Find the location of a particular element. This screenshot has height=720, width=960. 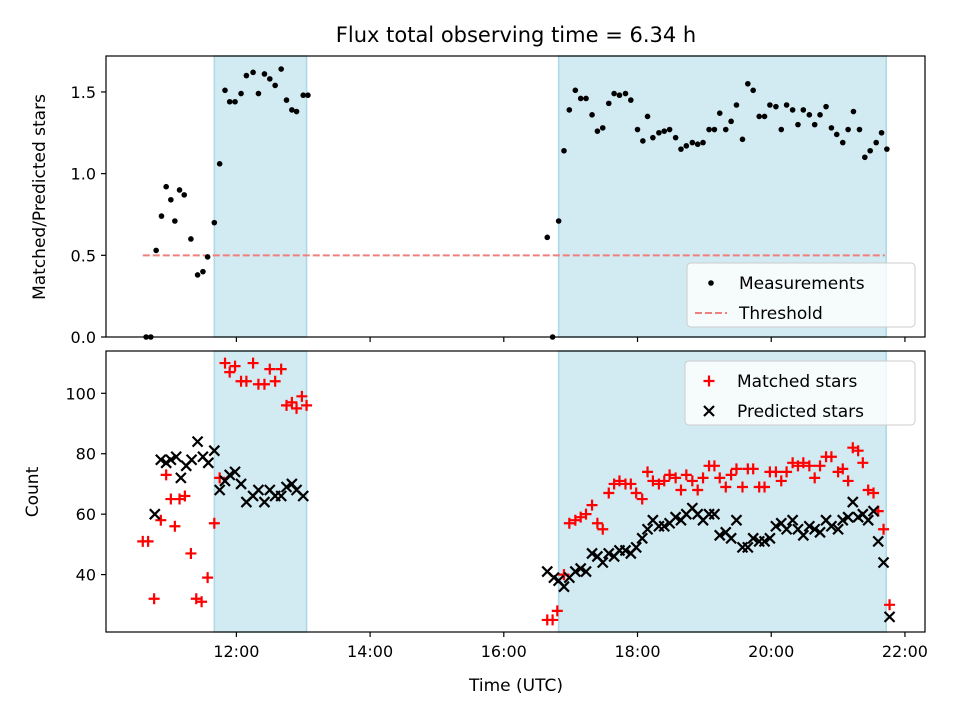

chart-title: Flux total observing time = 6.34 h is located at coordinates (516, 35).